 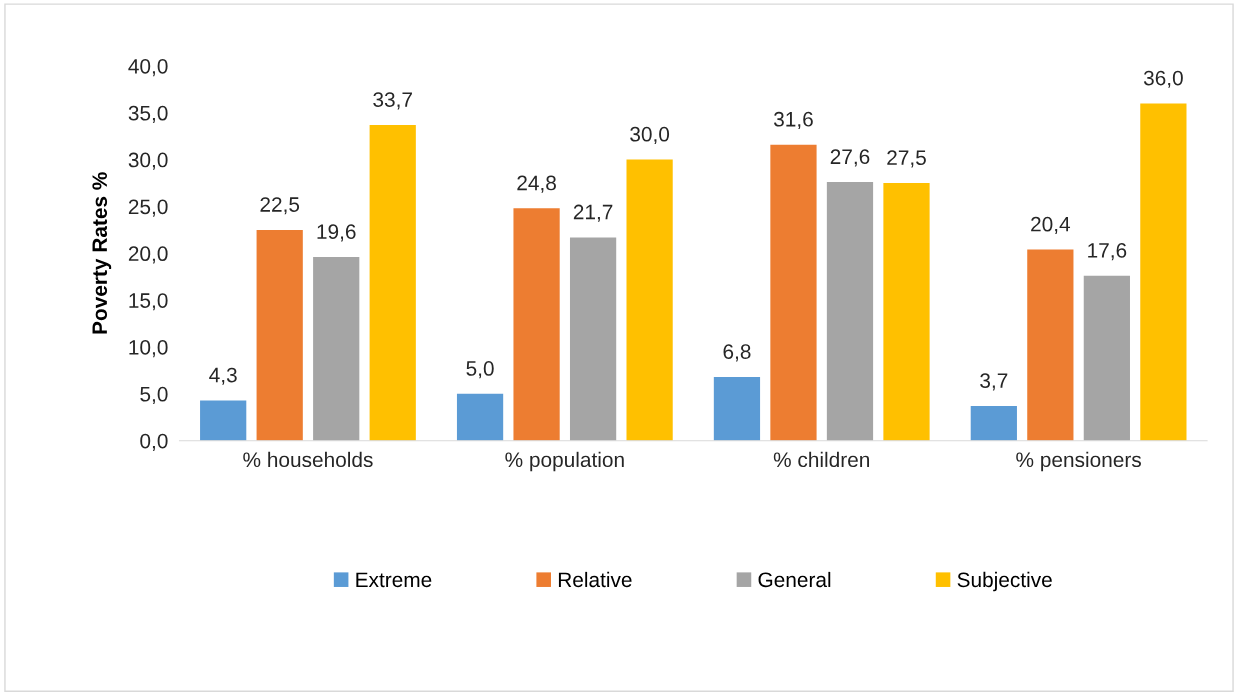 I want to click on y-tick-label: 10,0, so click(x=148, y=349).